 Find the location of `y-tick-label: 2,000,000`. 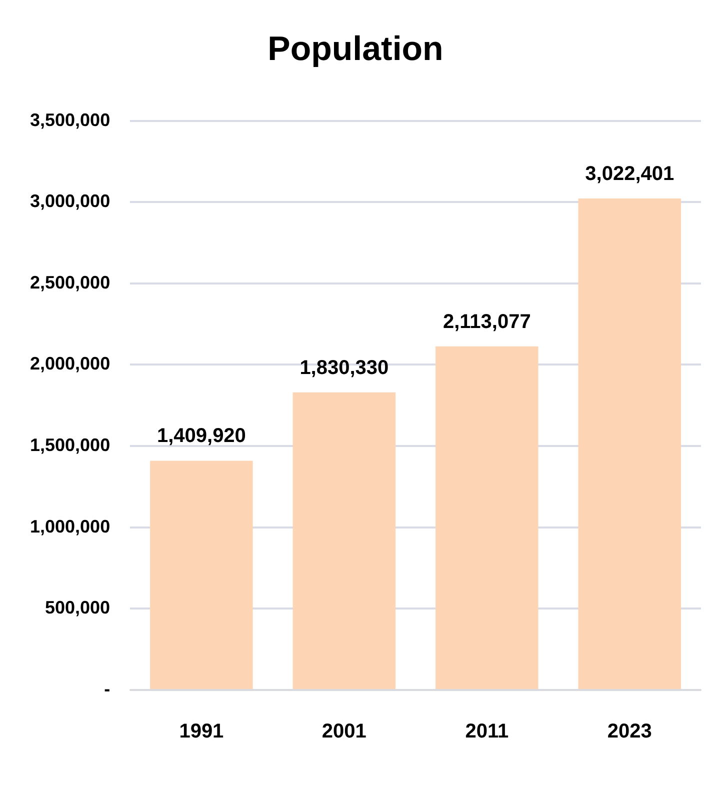

y-tick-label: 2,000,000 is located at coordinates (70, 364).